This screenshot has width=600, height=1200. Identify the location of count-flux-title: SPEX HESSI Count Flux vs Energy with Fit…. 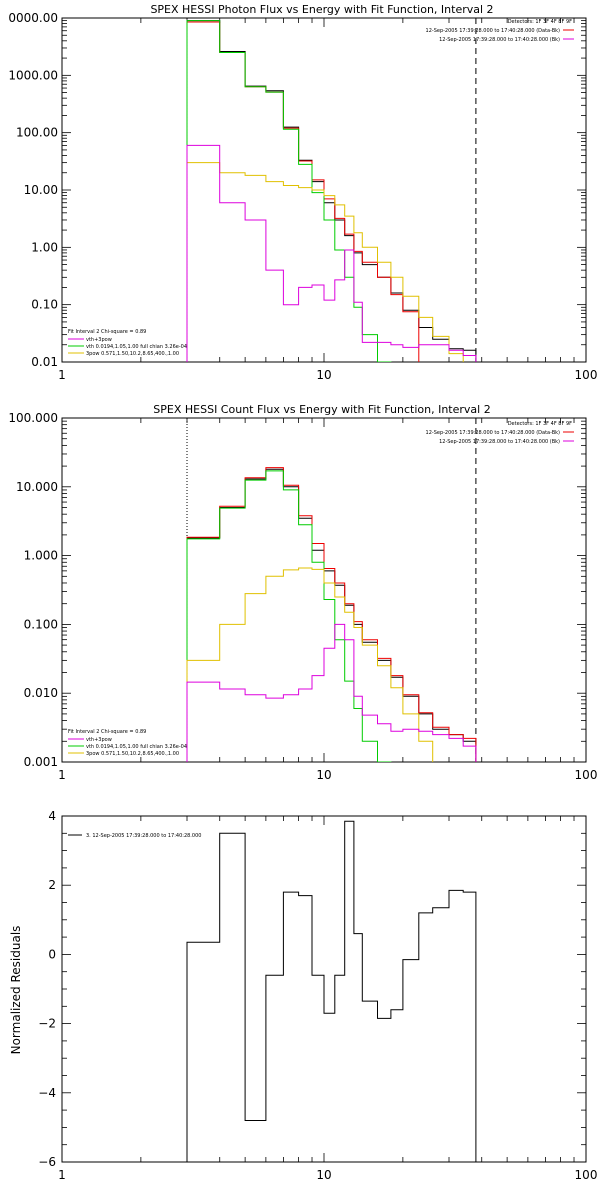
(321, 409).